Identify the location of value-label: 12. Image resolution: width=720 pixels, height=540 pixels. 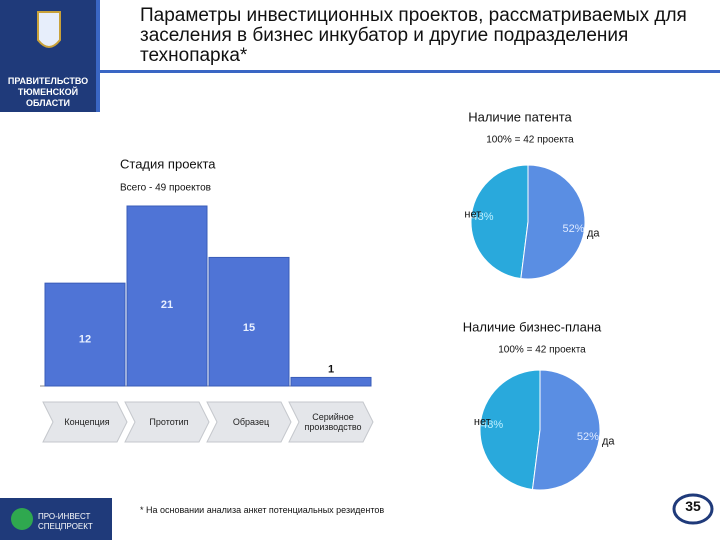
(85, 340).